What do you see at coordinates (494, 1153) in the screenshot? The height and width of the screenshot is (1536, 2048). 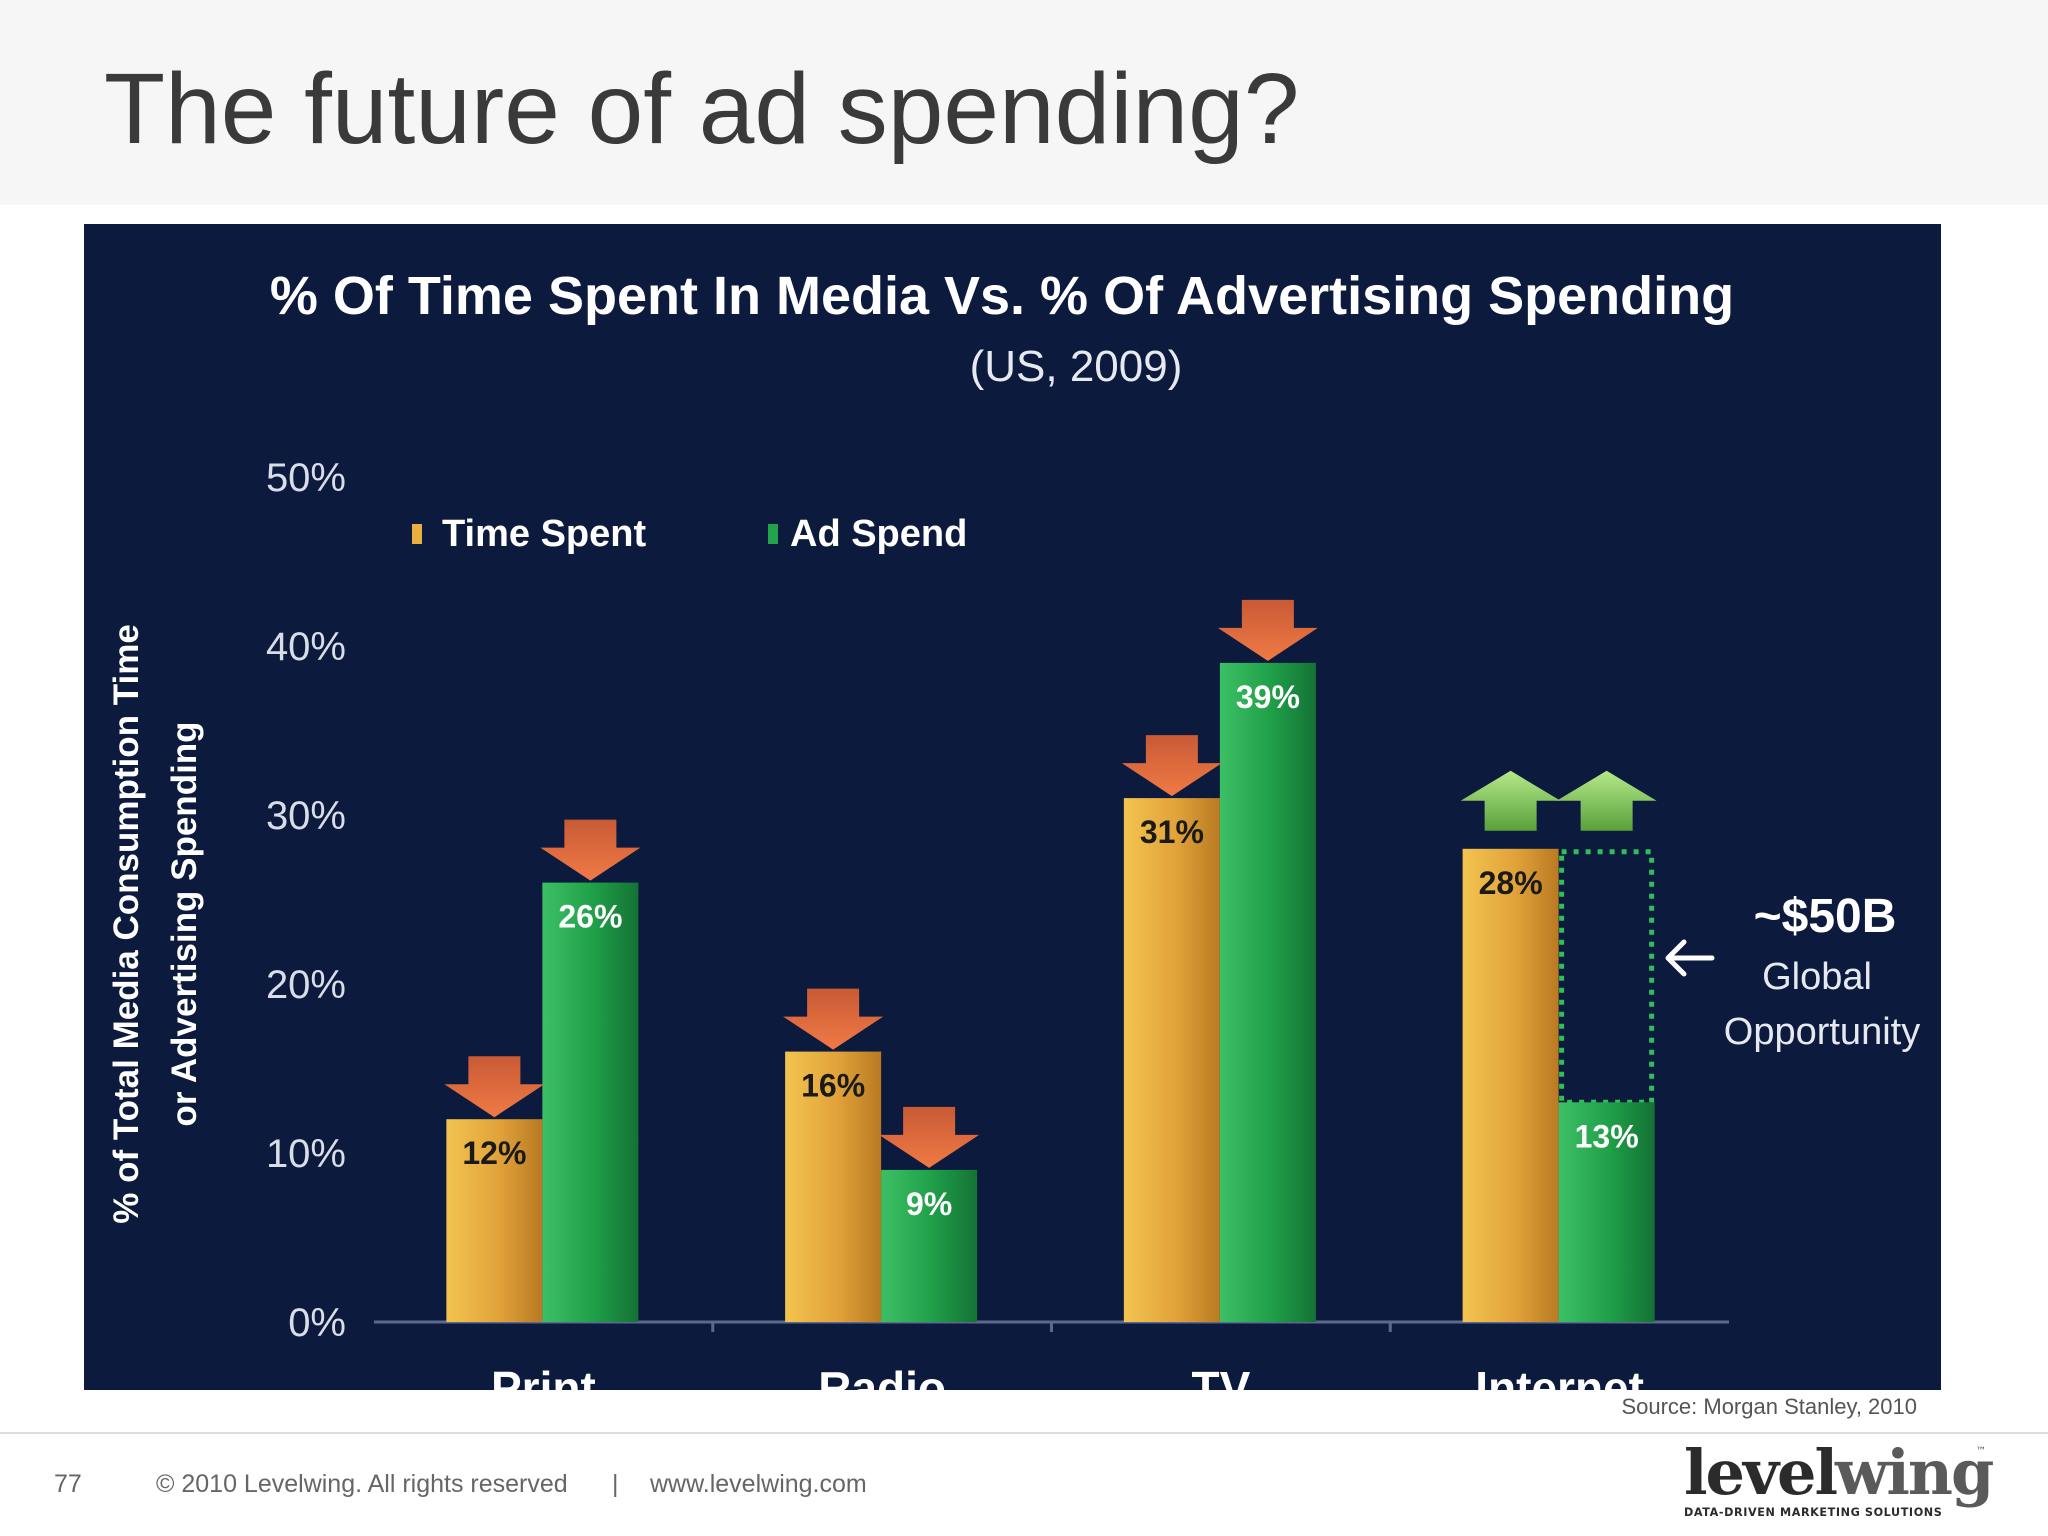 I see `data-label: 12%` at bounding box center [494, 1153].